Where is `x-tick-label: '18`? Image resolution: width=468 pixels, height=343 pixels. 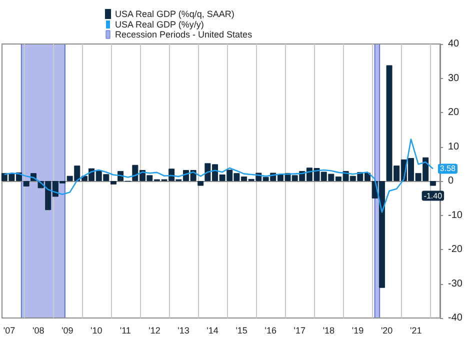
x-tick-label: '18 is located at coordinates (328, 331).